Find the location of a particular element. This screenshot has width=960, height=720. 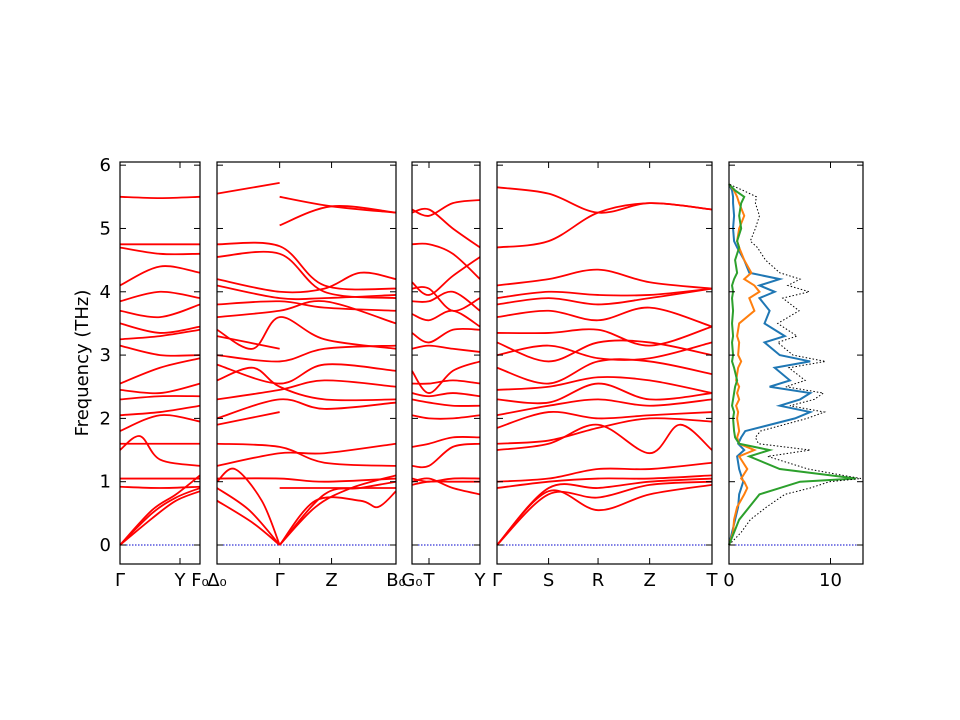

y-tick-label-1: 1 is located at coordinates (105, 482).